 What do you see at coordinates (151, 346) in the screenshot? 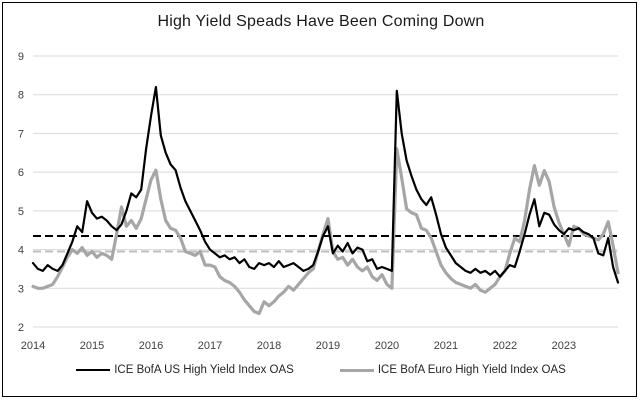
I see `x-tick-label-2016: 2016` at bounding box center [151, 346].